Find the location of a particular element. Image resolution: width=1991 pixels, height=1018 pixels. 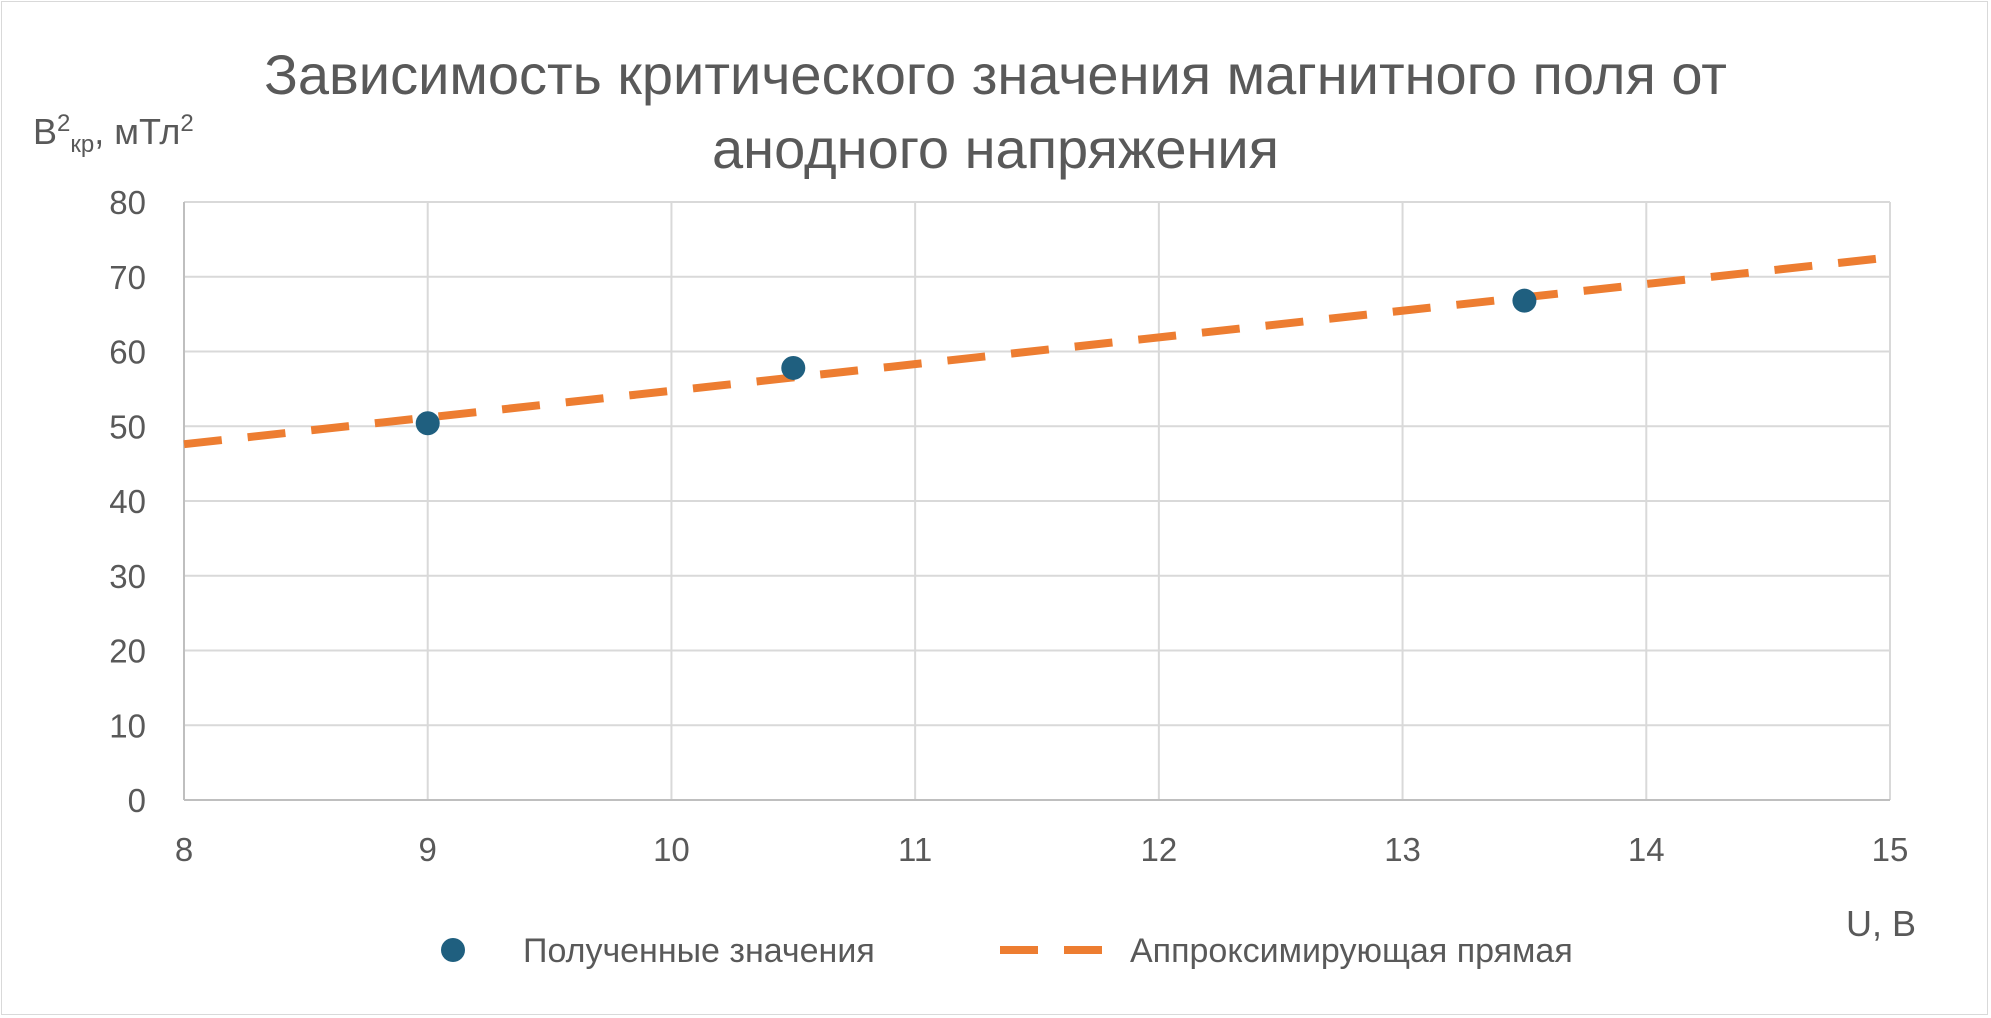

x-tick-label: 13 is located at coordinates (1402, 849).